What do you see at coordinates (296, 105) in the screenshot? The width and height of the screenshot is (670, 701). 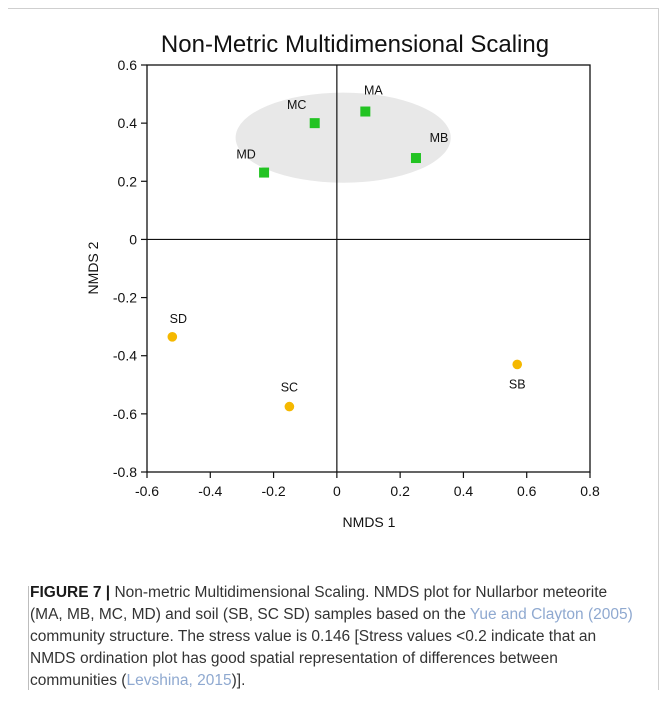 I see `data-label-mc: MC` at bounding box center [296, 105].